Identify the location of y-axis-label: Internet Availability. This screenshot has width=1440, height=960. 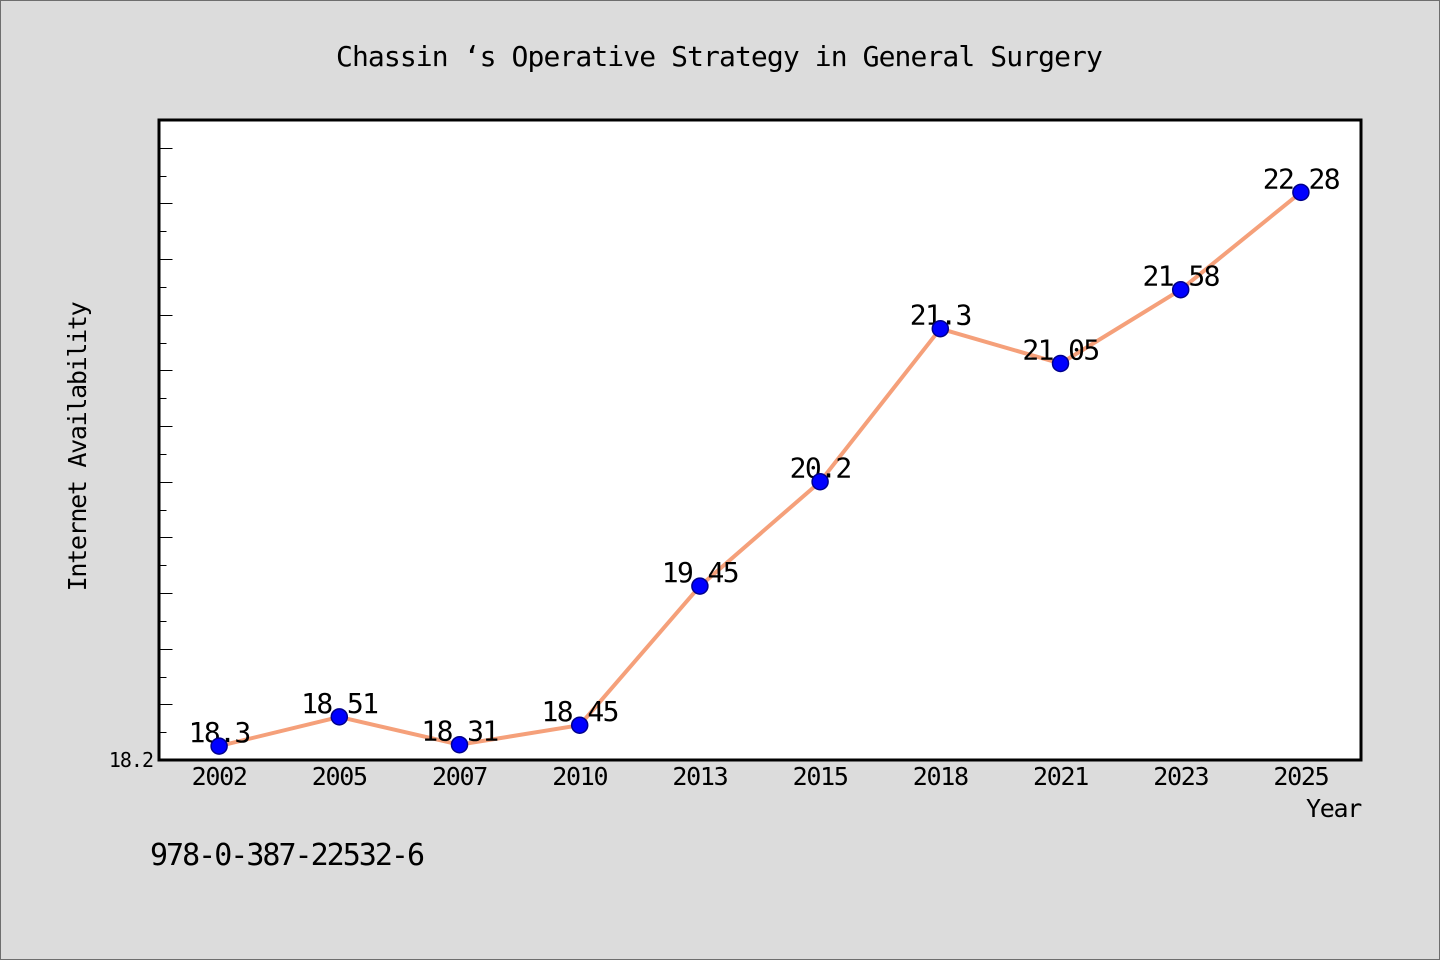
(77, 446).